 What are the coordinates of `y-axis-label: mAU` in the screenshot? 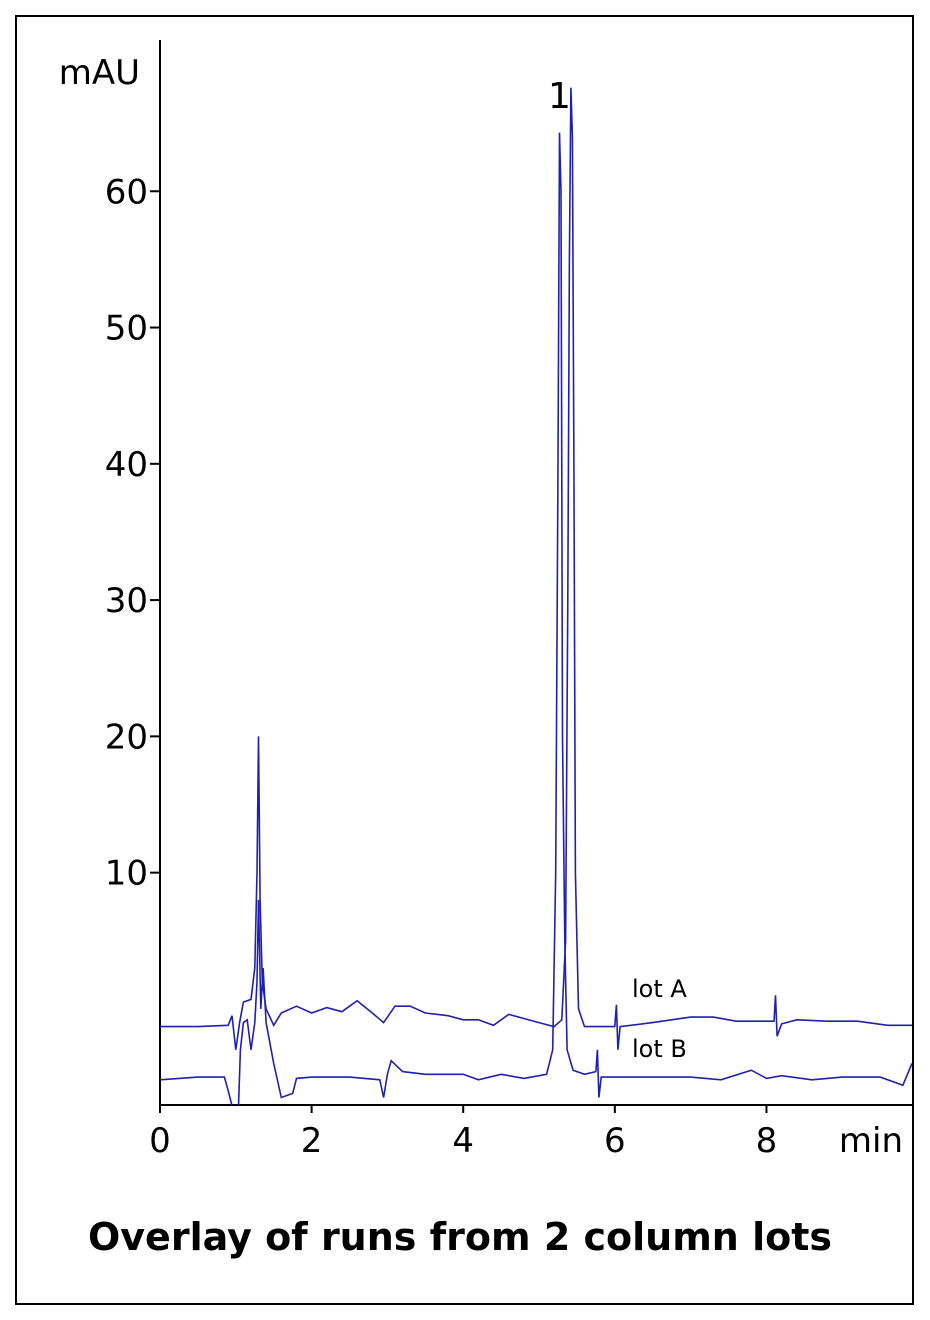 It's located at (99, 73).